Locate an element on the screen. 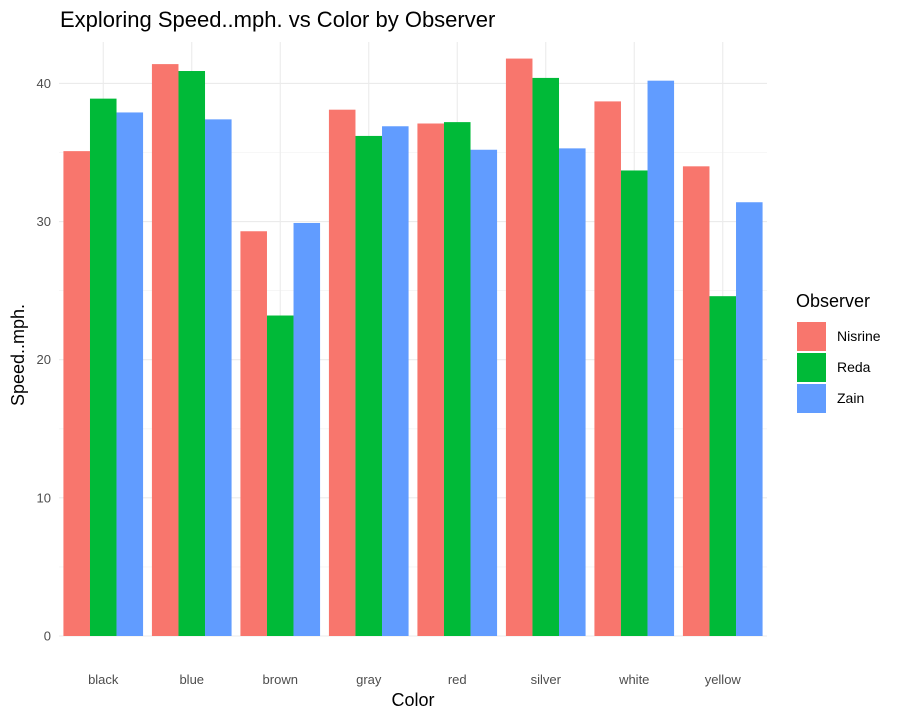 Image resolution: width=906 pixels, height=720 pixels. bar-silver-nisrine is located at coordinates (519, 347).